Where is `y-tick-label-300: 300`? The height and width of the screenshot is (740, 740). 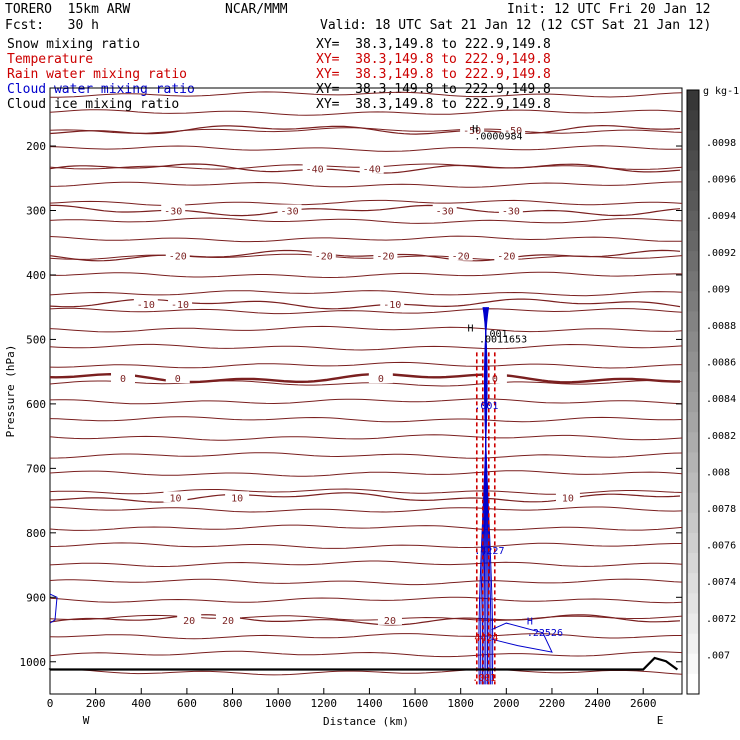 y-tick-label-300: 300 is located at coordinates (36, 210).